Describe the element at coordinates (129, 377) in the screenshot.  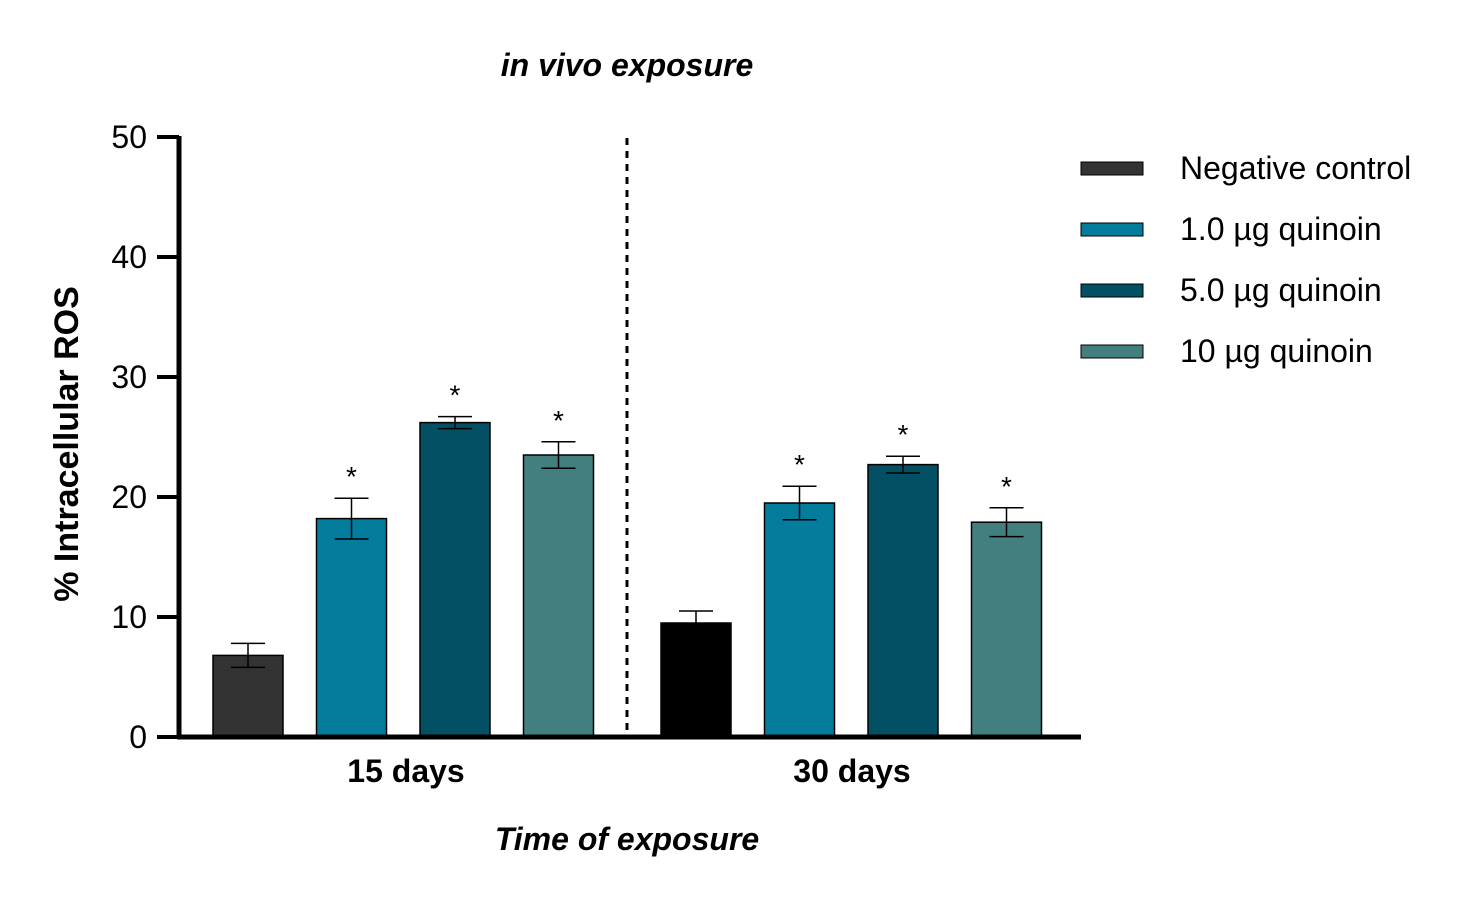
I see `y-tick-label: 30` at that location.